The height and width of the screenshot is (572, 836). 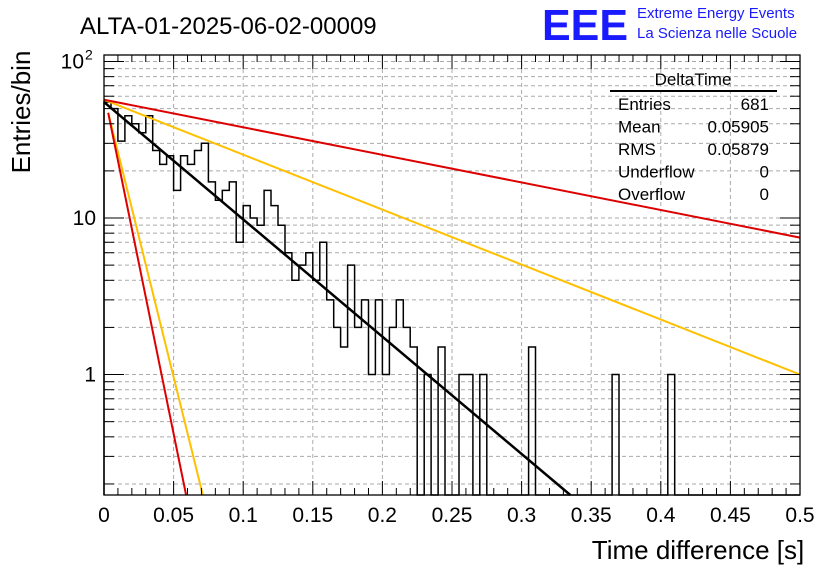 What do you see at coordinates (656, 172) in the screenshot?
I see `stats-row-label: Underflow` at bounding box center [656, 172].